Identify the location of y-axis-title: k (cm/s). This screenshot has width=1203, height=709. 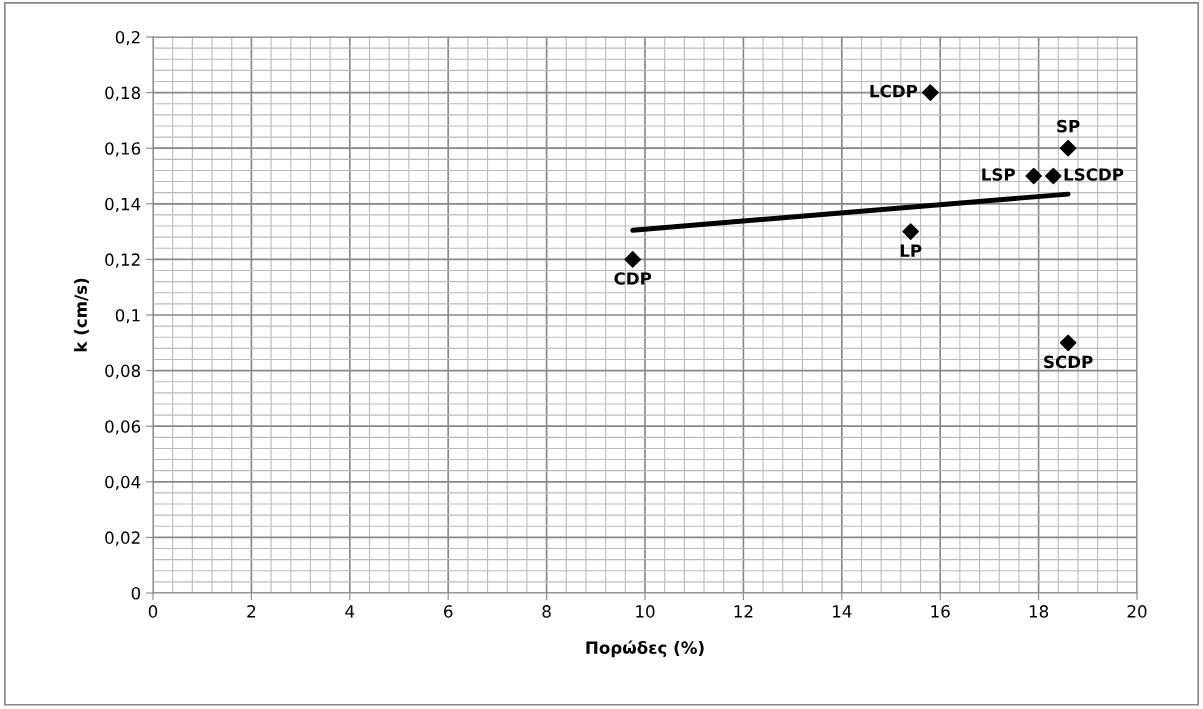
(81, 315).